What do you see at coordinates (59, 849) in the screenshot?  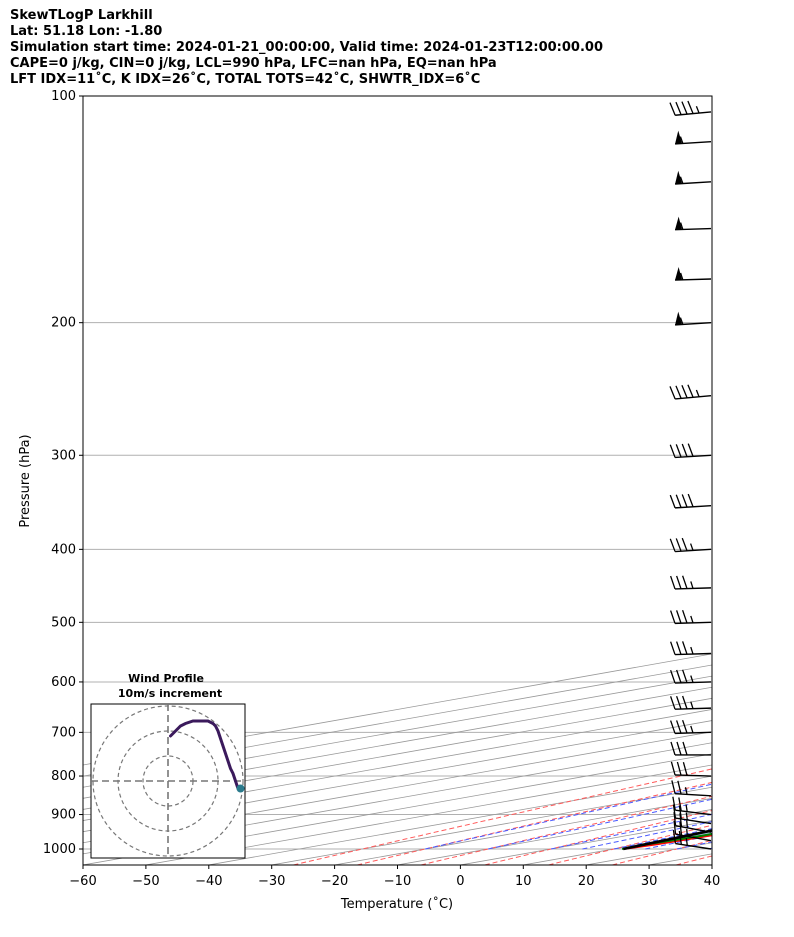 I see `y-tick-label: 1000` at bounding box center [59, 849].